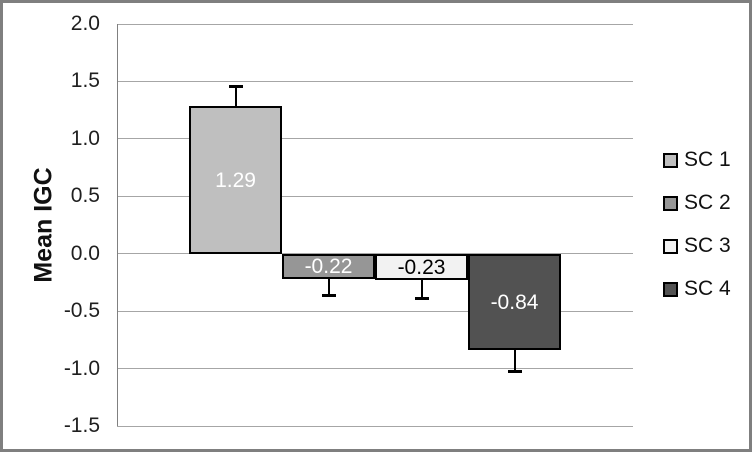  What do you see at coordinates (85, 81) in the screenshot?
I see `y-axis-tick-label: 1.5` at bounding box center [85, 81].